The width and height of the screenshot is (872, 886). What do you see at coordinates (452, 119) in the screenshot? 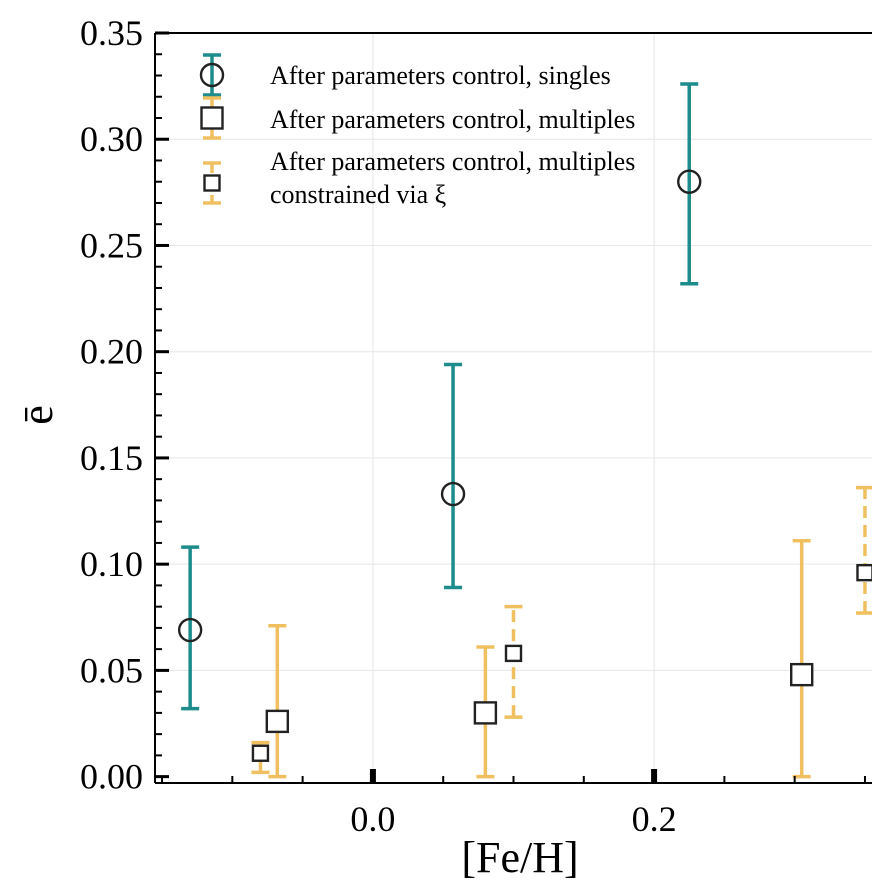
I see `legend-label-1: After parameters control, multiples` at bounding box center [452, 119].